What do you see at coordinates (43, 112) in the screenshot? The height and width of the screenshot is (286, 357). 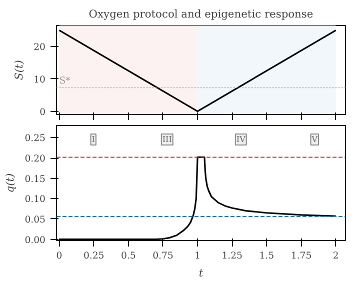 I see `y-tick-label: 0` at bounding box center [43, 112].